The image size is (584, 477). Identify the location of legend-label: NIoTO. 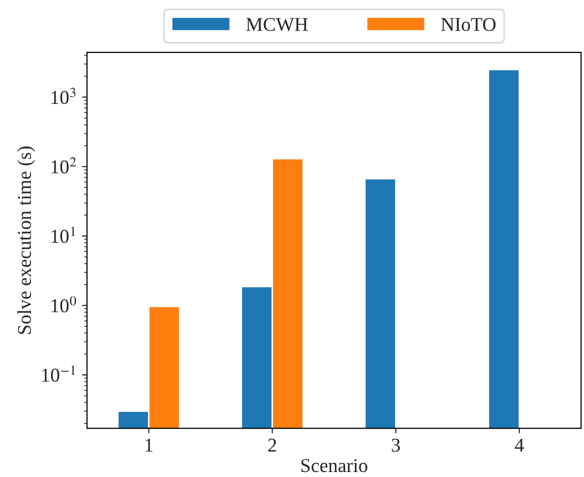
(468, 25).